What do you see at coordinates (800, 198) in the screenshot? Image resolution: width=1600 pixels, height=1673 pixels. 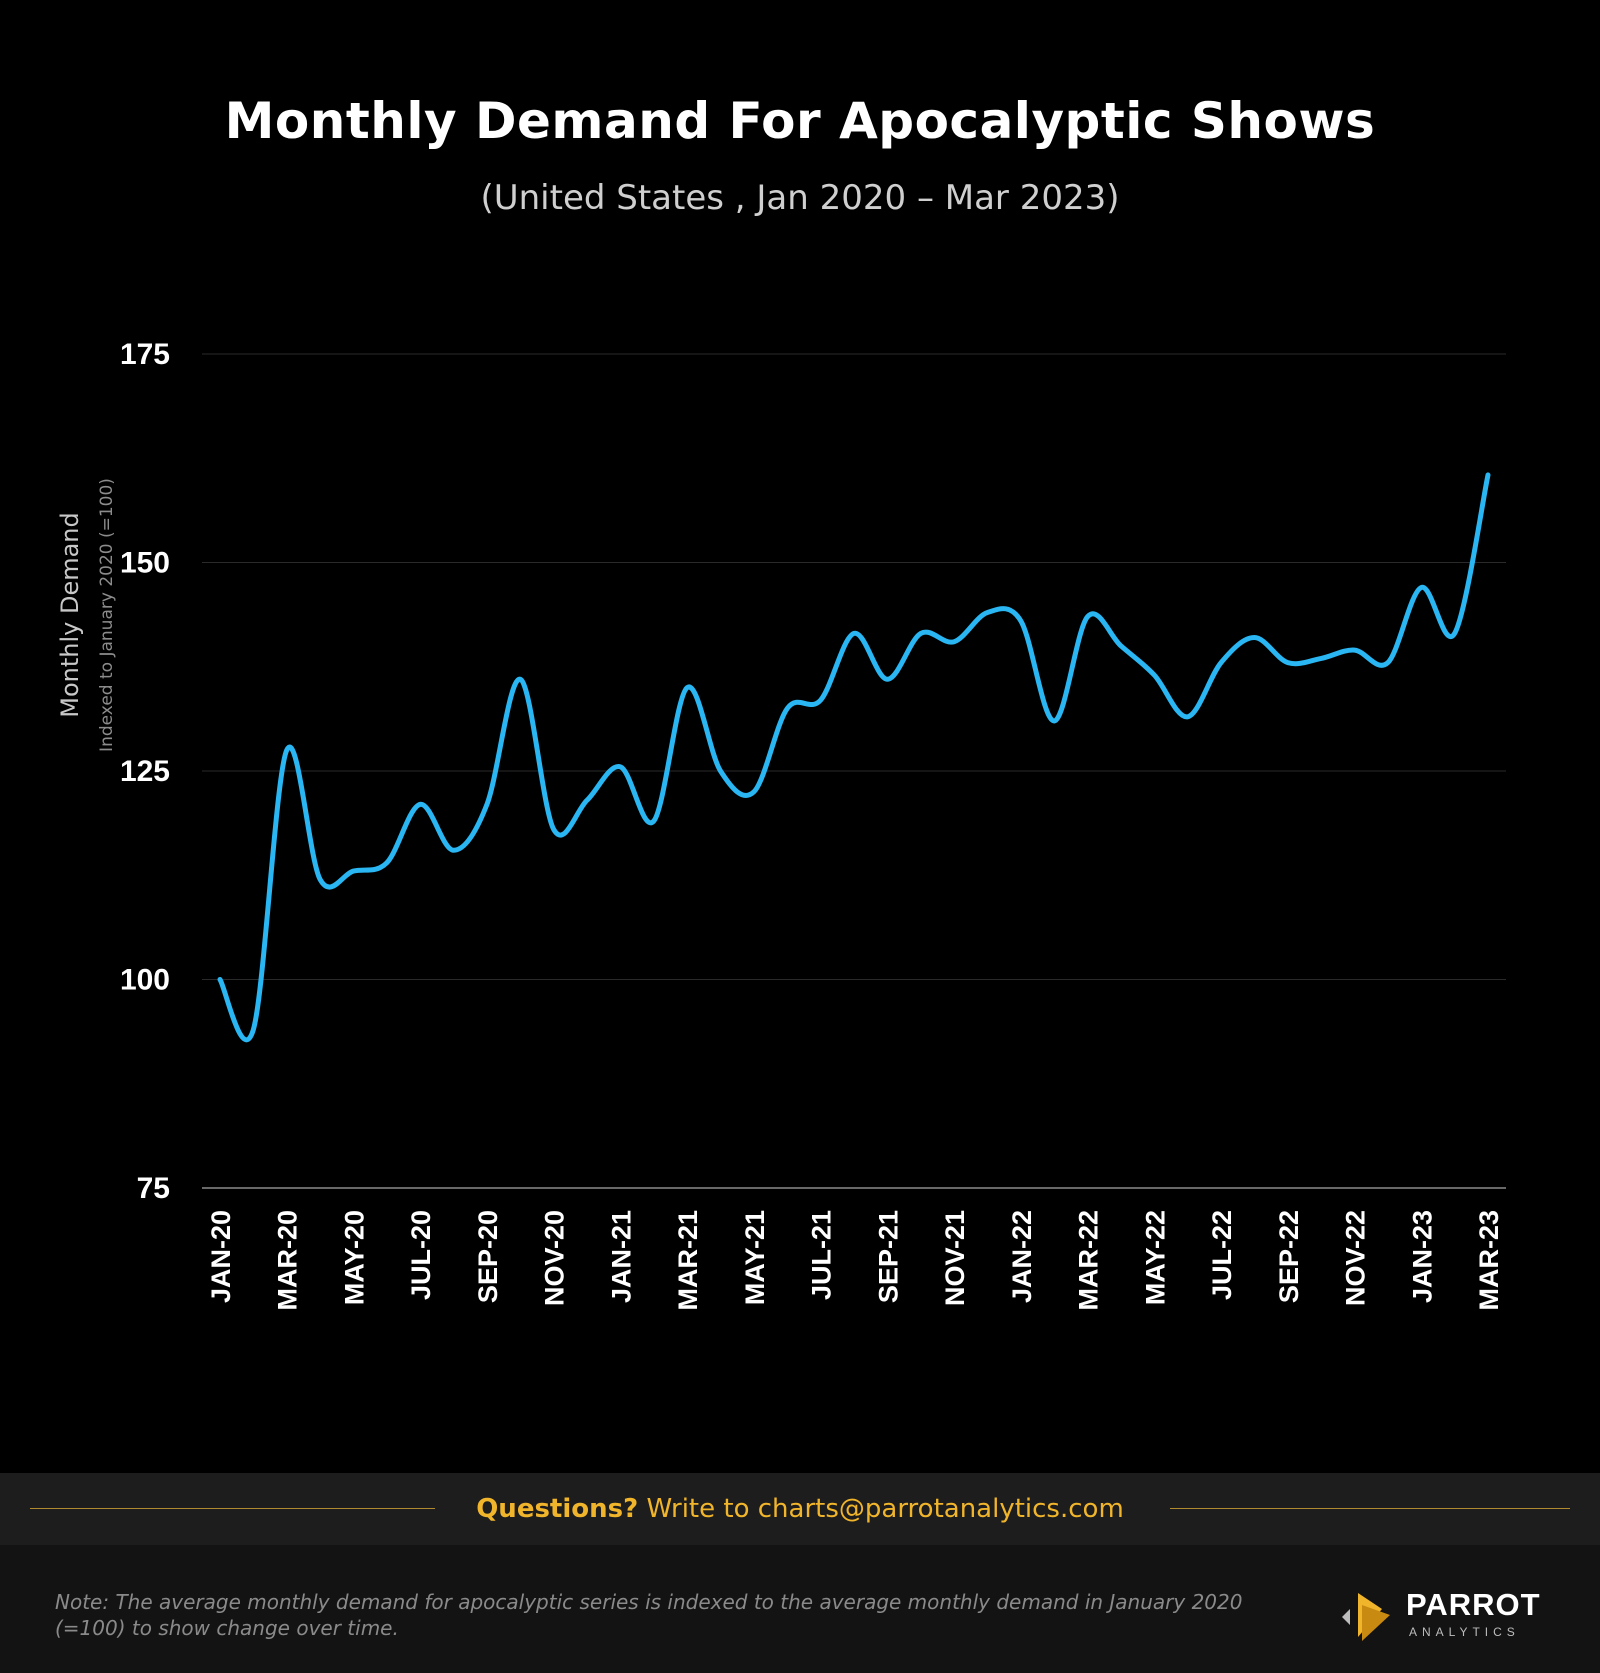 I see `chart-subtitle: (United States , Jan 2020 – Mar 2023)` at bounding box center [800, 198].